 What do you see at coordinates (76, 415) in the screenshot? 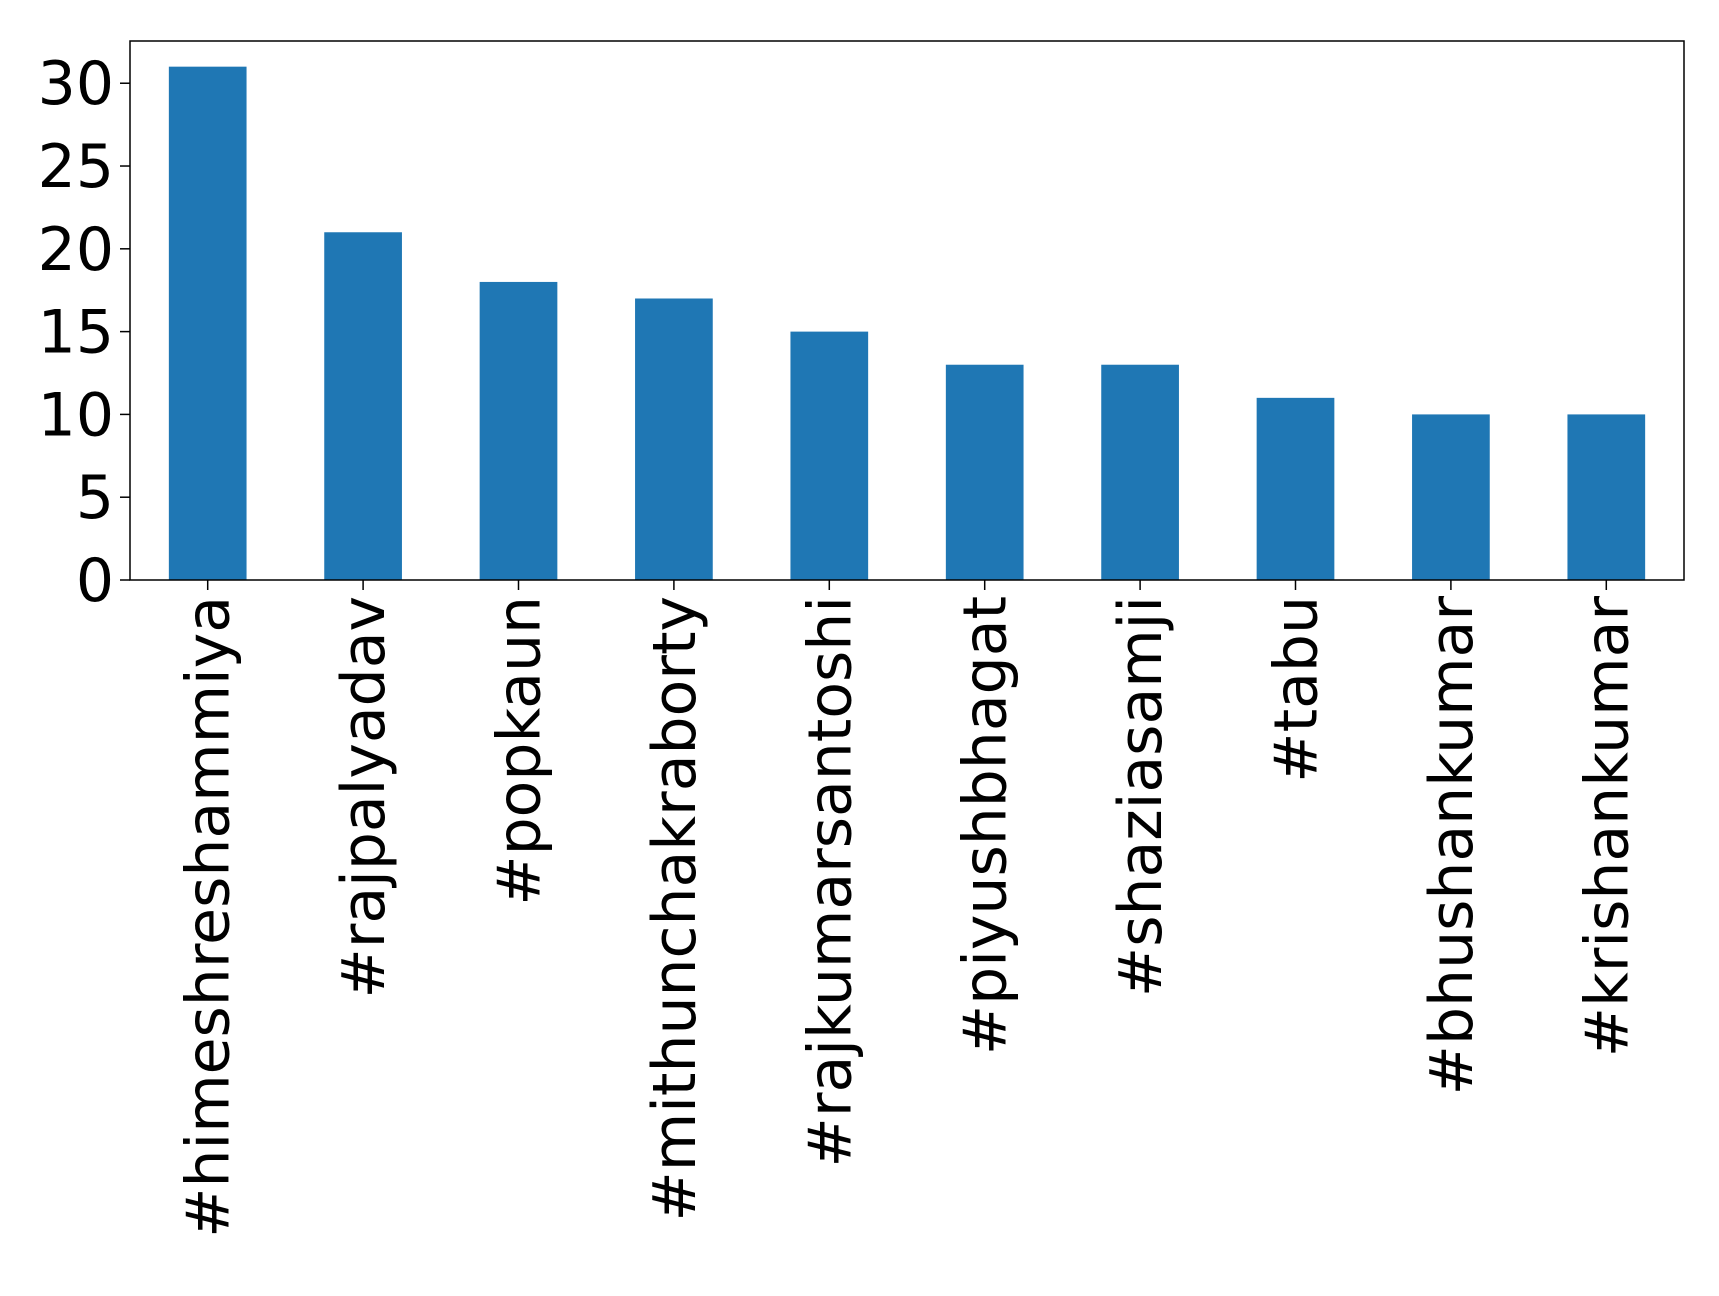
I see `y-tick-label: 10` at bounding box center [76, 415].